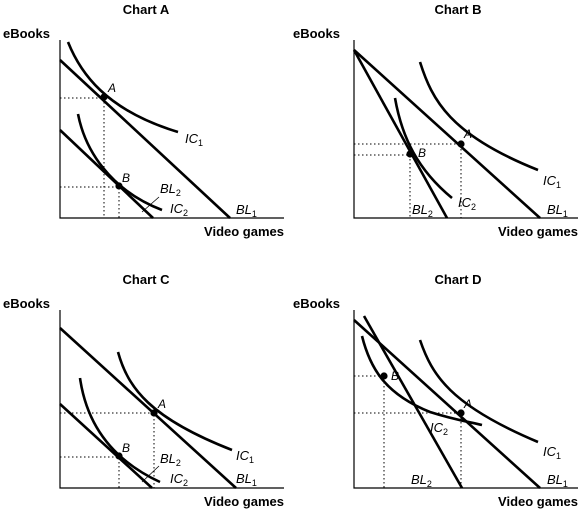 The width and height of the screenshot is (580, 510). I want to click on chart-d-y-axis-label: eBooks, so click(316, 303).